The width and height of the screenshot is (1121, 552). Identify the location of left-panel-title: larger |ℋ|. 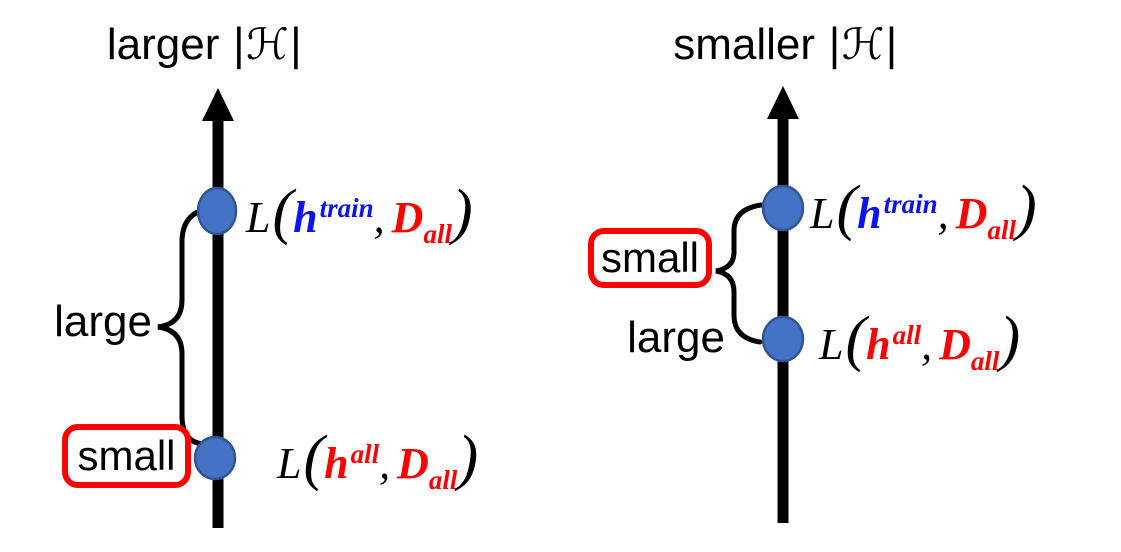
(205, 45).